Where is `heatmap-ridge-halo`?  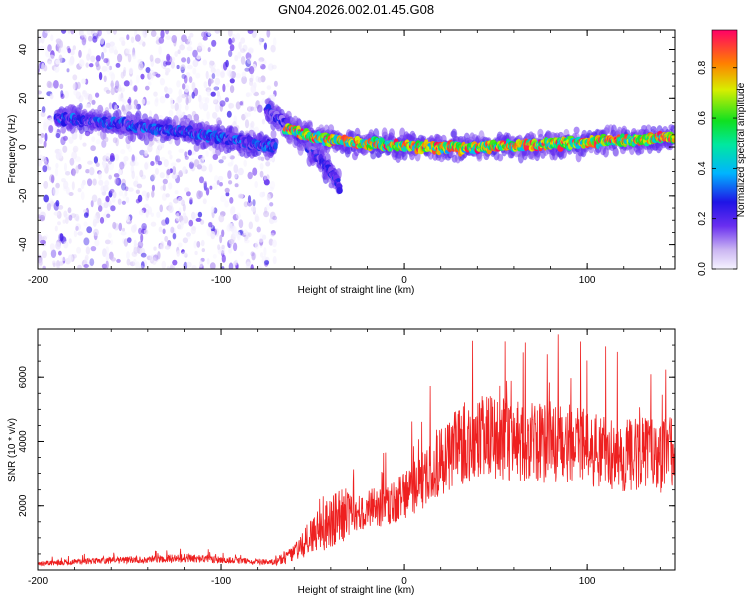 heatmap-ridge-halo is located at coordinates (118, 113).